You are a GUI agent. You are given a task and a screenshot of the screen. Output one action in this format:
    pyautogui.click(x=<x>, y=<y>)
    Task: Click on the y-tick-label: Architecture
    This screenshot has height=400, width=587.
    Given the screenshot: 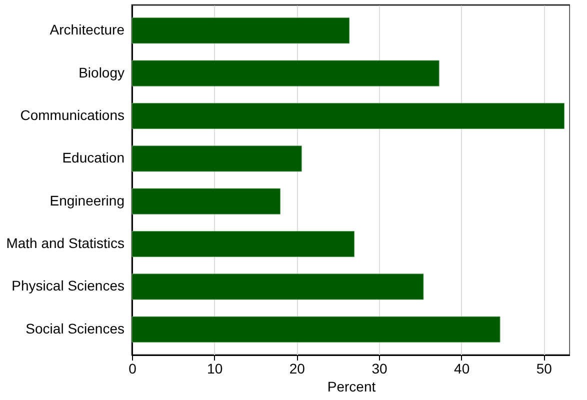 What is the action you would take?
    pyautogui.click(x=87, y=30)
    